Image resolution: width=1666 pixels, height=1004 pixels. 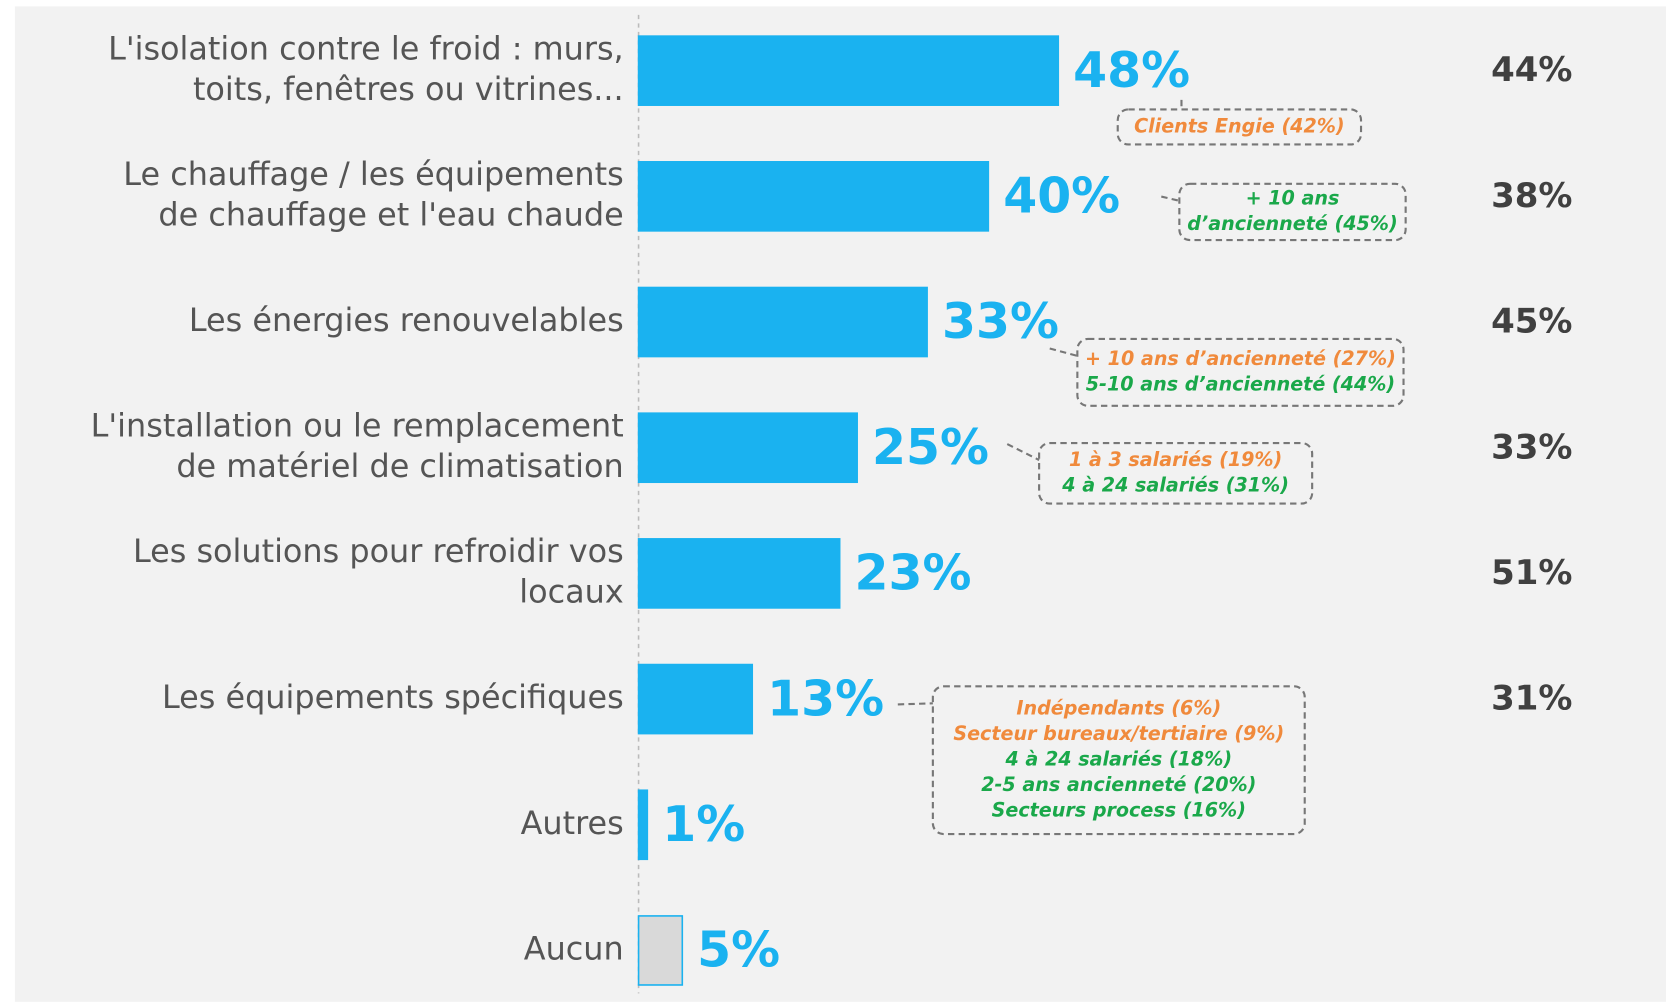 What do you see at coordinates (366, 48) in the screenshot?
I see `category-label: L'isolation contre le froid : murs,` at bounding box center [366, 48].